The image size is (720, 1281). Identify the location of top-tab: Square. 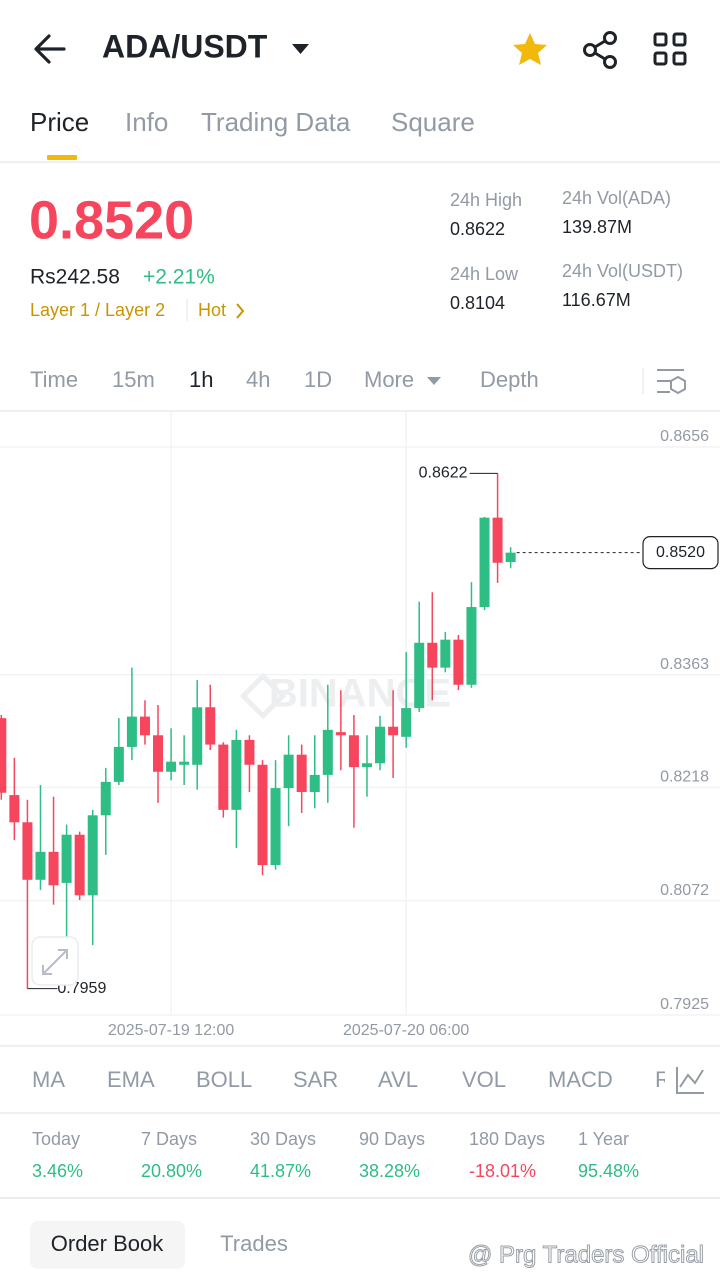
(433, 122).